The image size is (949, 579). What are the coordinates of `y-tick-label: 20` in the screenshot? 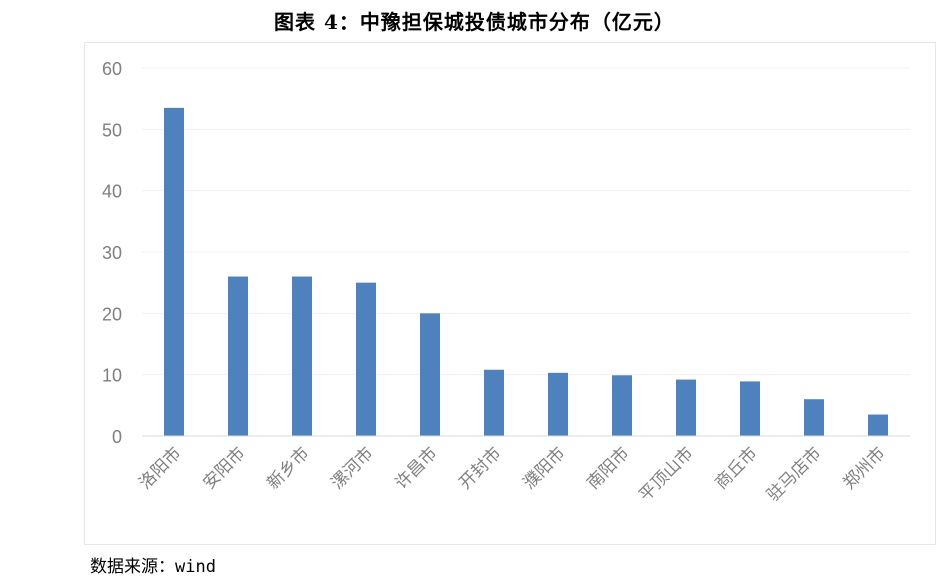 It's located at (112, 314).